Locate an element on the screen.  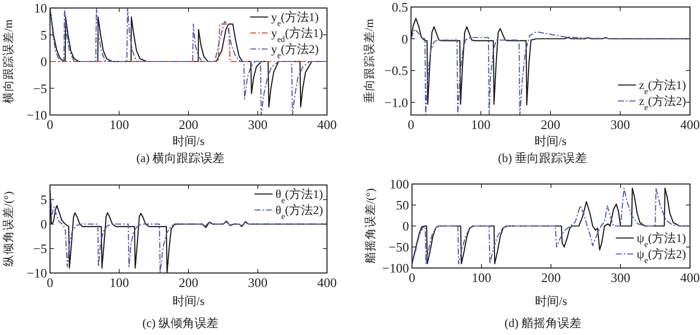
legend-label: ψ$_{e}$(方法2) is located at coordinates (661, 255).